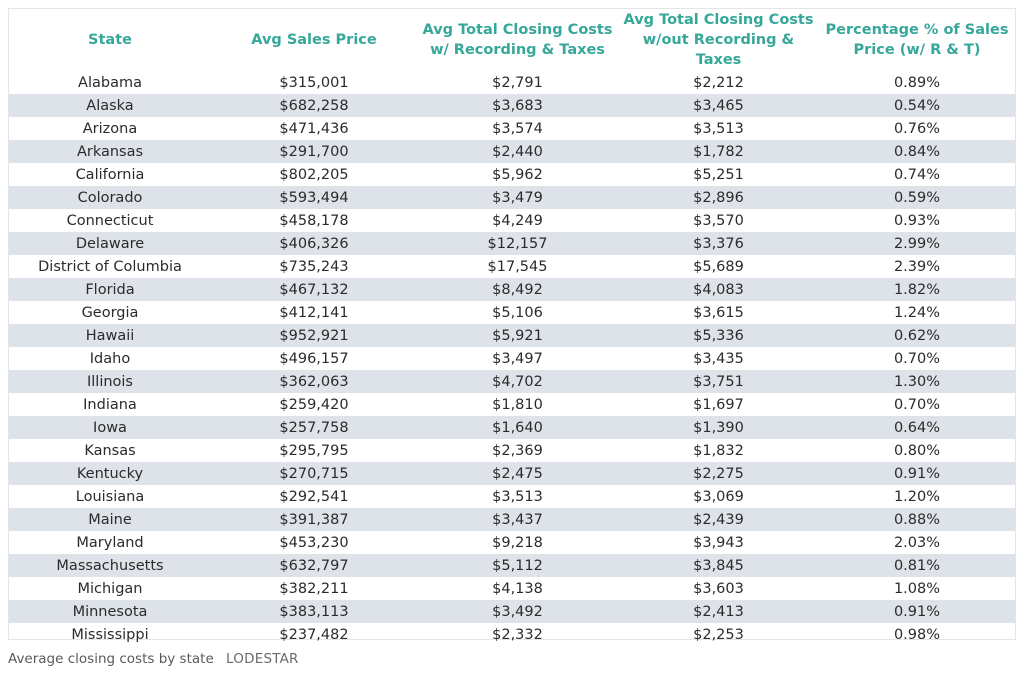  Describe the element at coordinates (314, 496) in the screenshot. I see `cell-avg-sales-price: $292,541` at that location.